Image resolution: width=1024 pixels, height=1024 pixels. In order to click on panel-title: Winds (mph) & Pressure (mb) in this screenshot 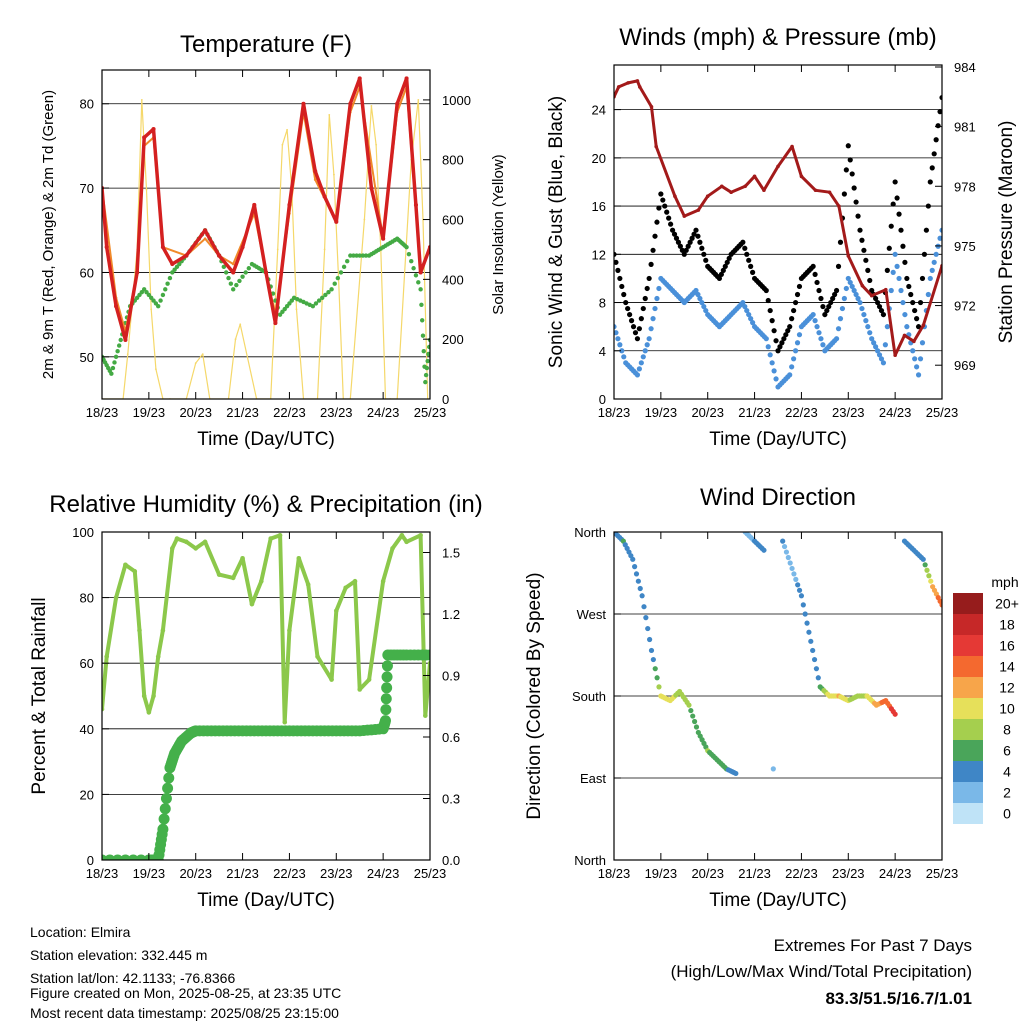, I will do `click(777, 37)`.